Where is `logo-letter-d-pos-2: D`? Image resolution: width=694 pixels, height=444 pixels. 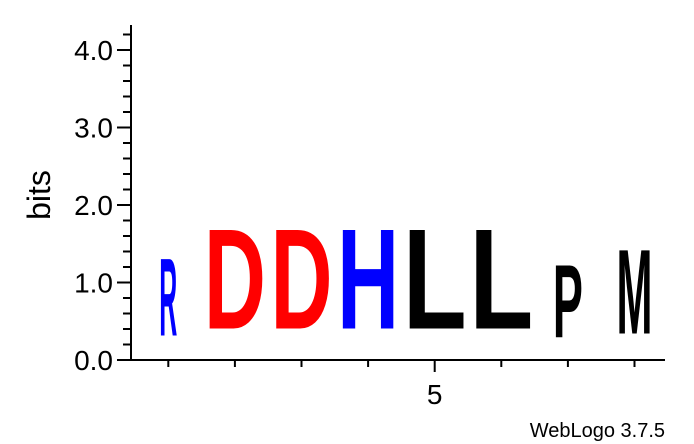
logo-letter-d-pos-2: D is located at coordinates (235, 280).